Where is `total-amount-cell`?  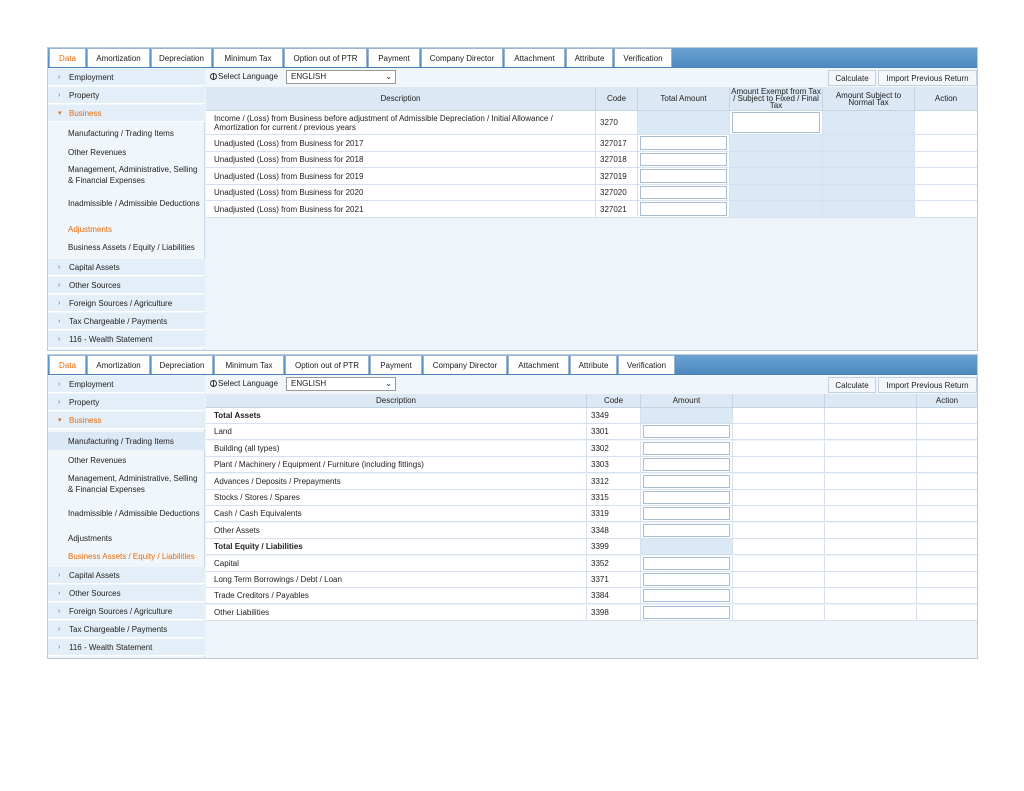 total-amount-cell is located at coordinates (684, 159).